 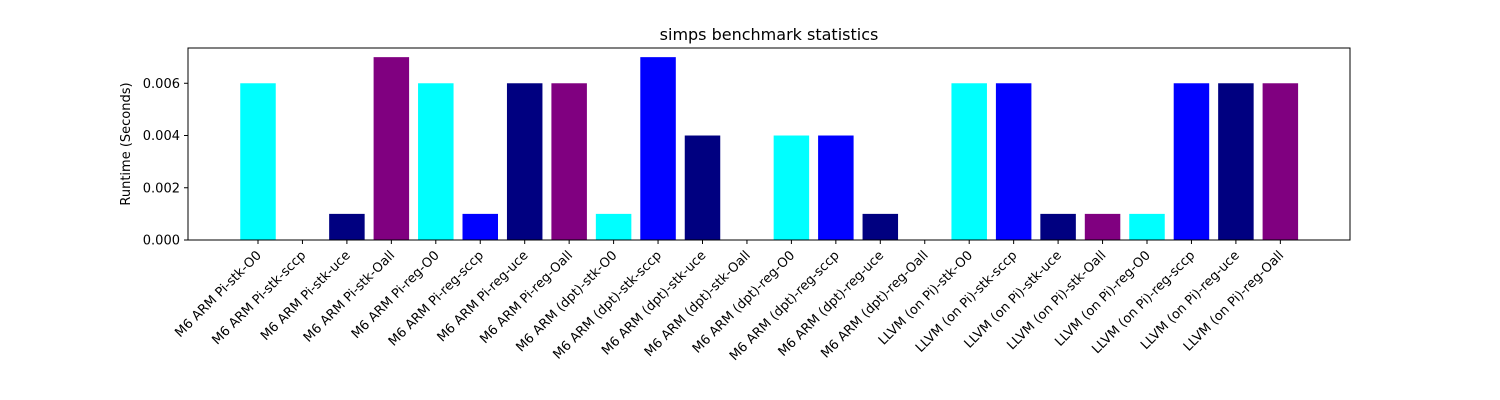 I want to click on y-tick-label: 0.002, so click(x=161, y=188).